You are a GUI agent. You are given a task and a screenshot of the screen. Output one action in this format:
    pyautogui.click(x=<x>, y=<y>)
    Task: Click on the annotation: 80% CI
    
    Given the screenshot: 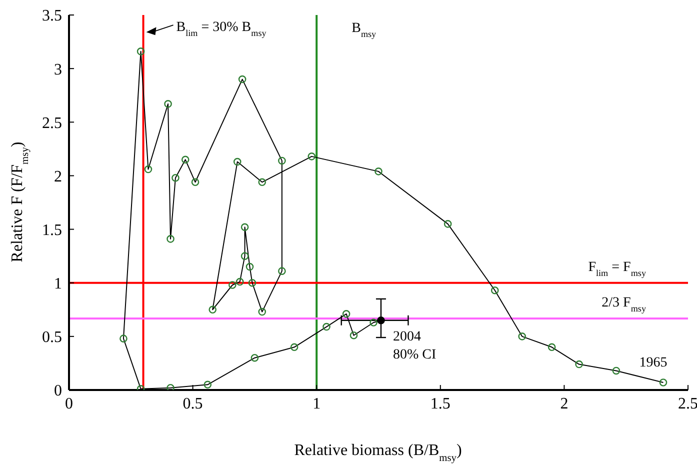 What is the action you would take?
    pyautogui.click(x=414, y=354)
    